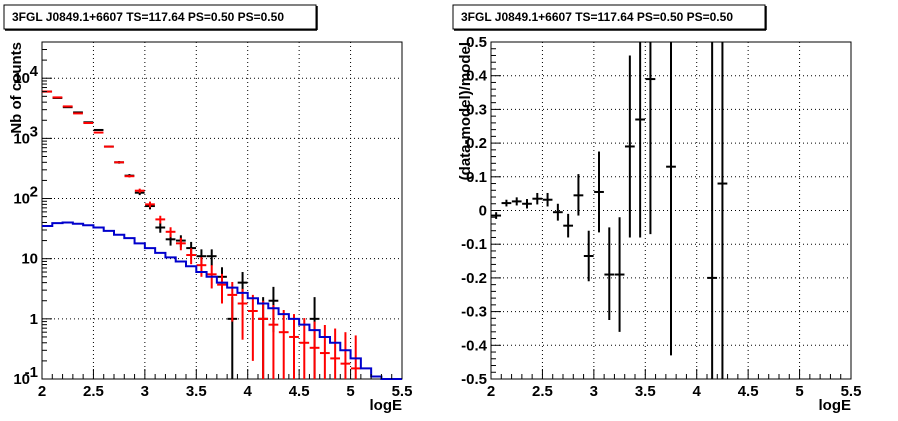 The width and height of the screenshot is (898, 421). Describe the element at coordinates (476, 109) in the screenshot. I see `y-tick-label: 0.3` at that location.